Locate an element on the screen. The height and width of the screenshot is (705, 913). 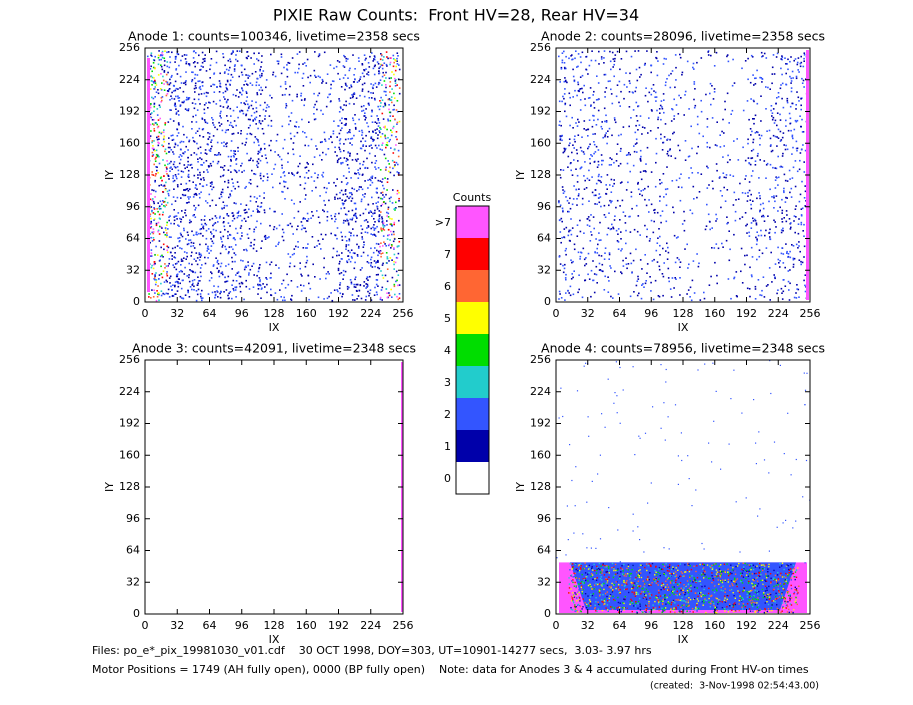
y-tick-label: 96 is located at coordinates (133, 518).